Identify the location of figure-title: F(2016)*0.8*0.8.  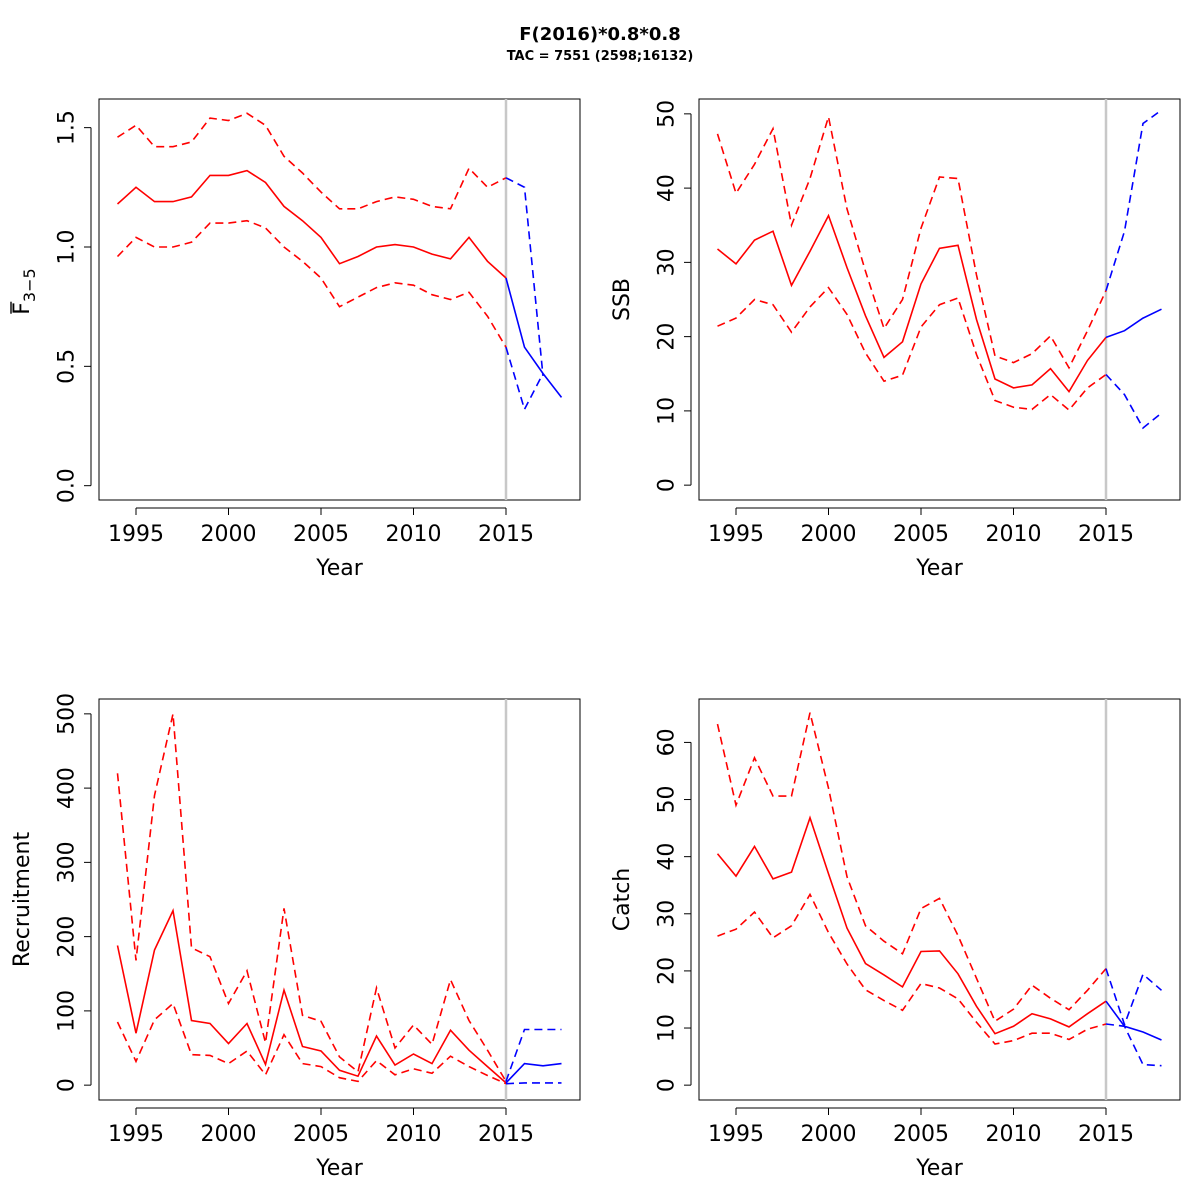
(599, 34).